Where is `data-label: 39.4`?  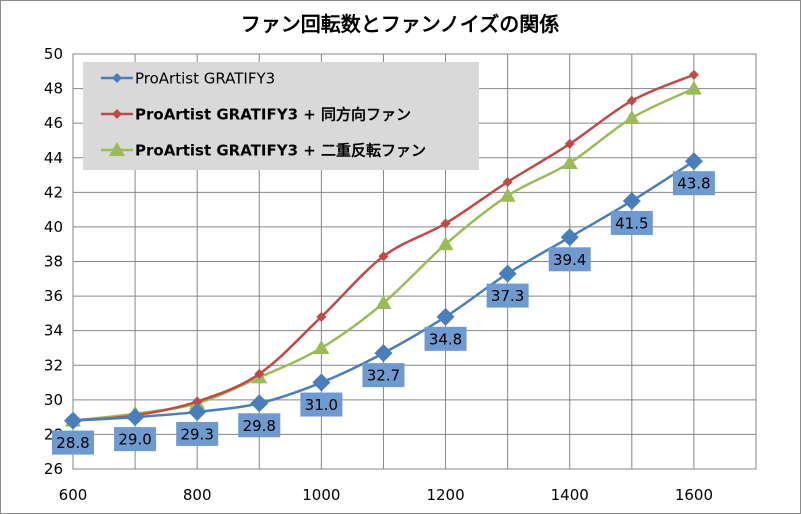 data-label: 39.4 is located at coordinates (569, 260).